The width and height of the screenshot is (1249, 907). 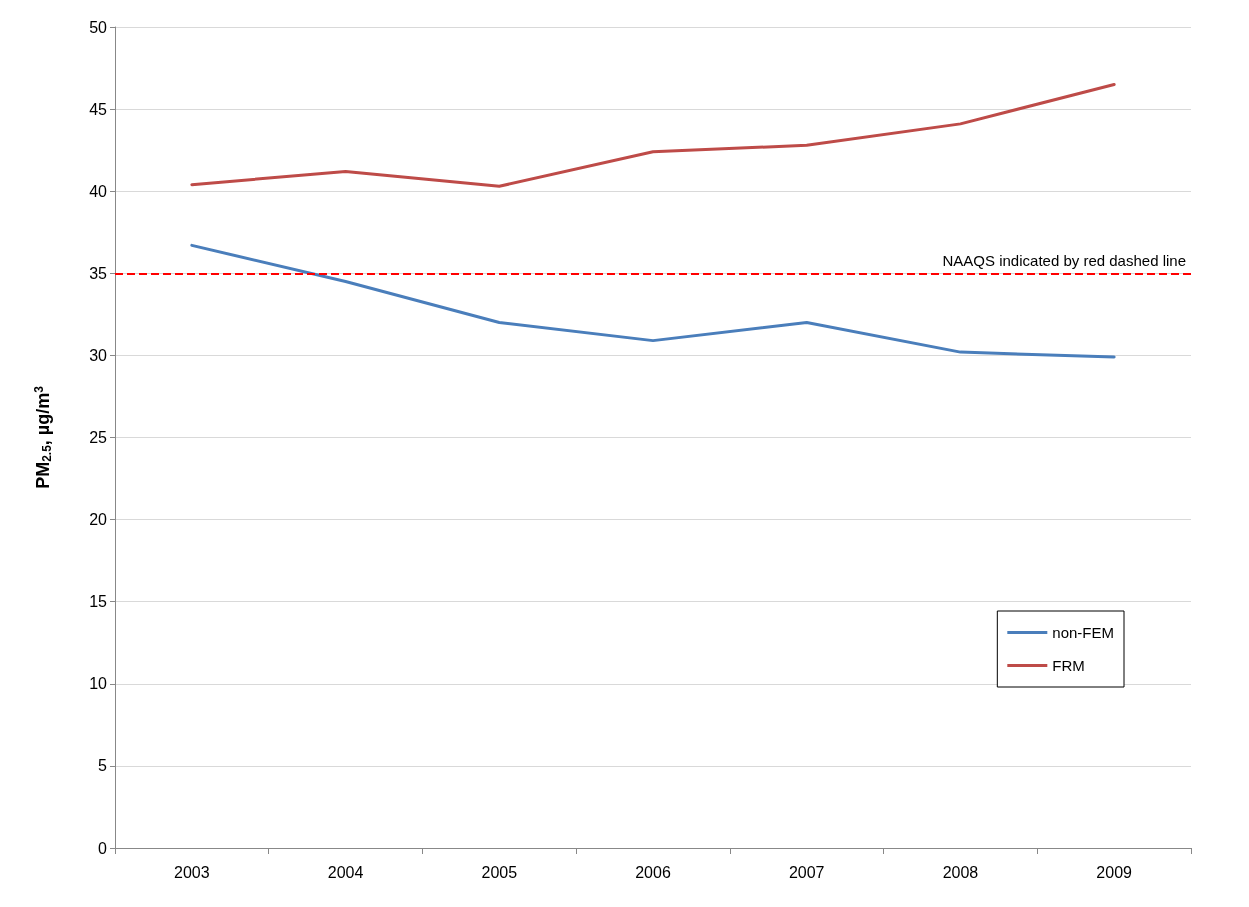 I want to click on x-tick-label: 2006, so click(x=653, y=872).